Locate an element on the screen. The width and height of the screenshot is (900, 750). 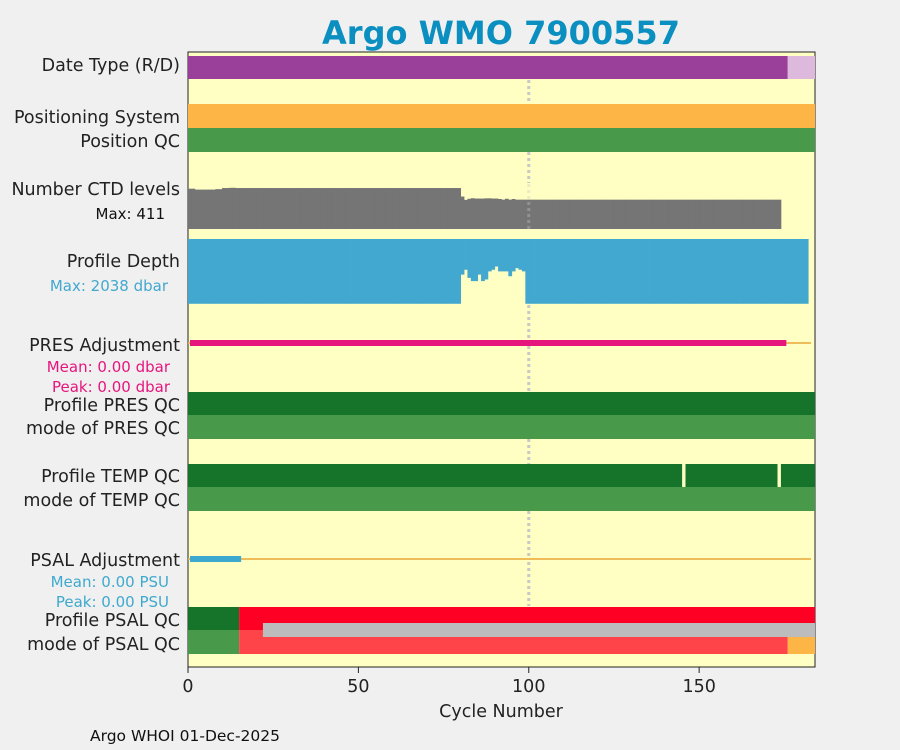
date_type-label: Date Type (R/D) is located at coordinates (111, 66).